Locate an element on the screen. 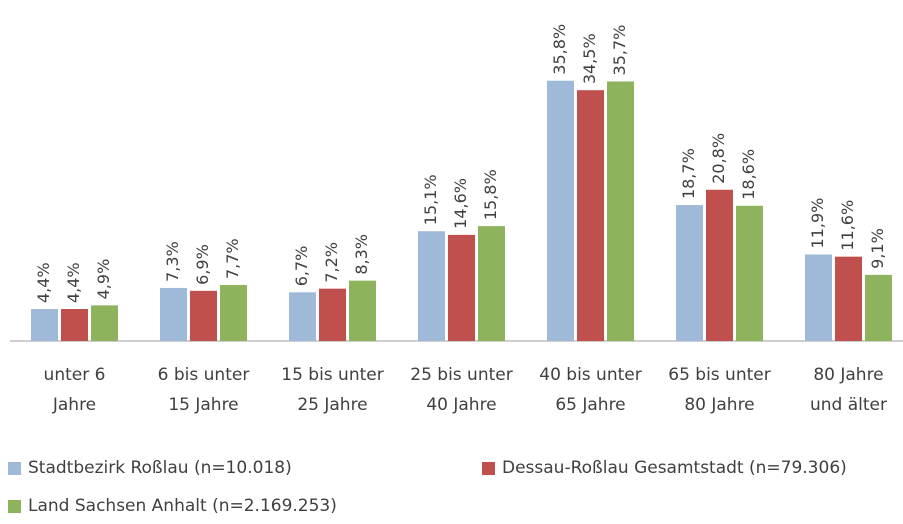  x-tick-label: 25 bis unter 40 Jahre is located at coordinates (461, 390).